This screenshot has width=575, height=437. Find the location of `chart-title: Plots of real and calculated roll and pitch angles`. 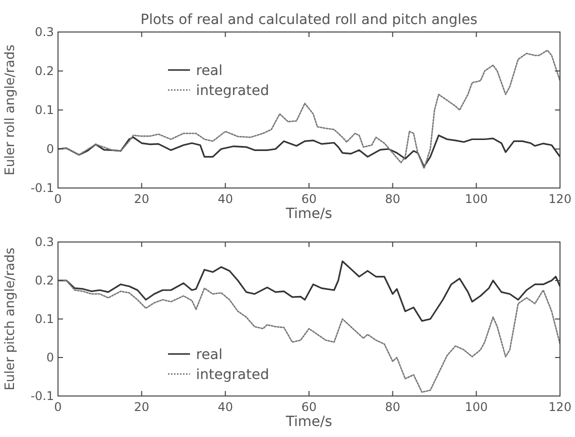

chart-title: Plots of real and calculated roll and pitch angles is located at coordinates (309, 20).